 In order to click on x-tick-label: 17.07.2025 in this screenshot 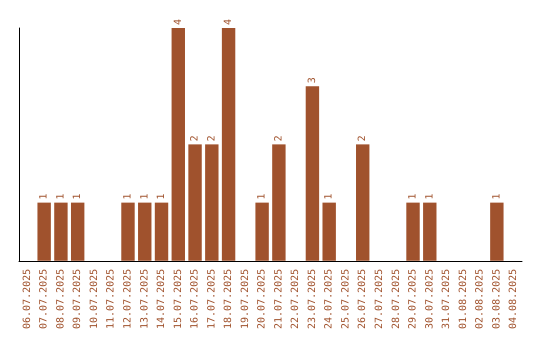, I will do `click(212, 299)`.